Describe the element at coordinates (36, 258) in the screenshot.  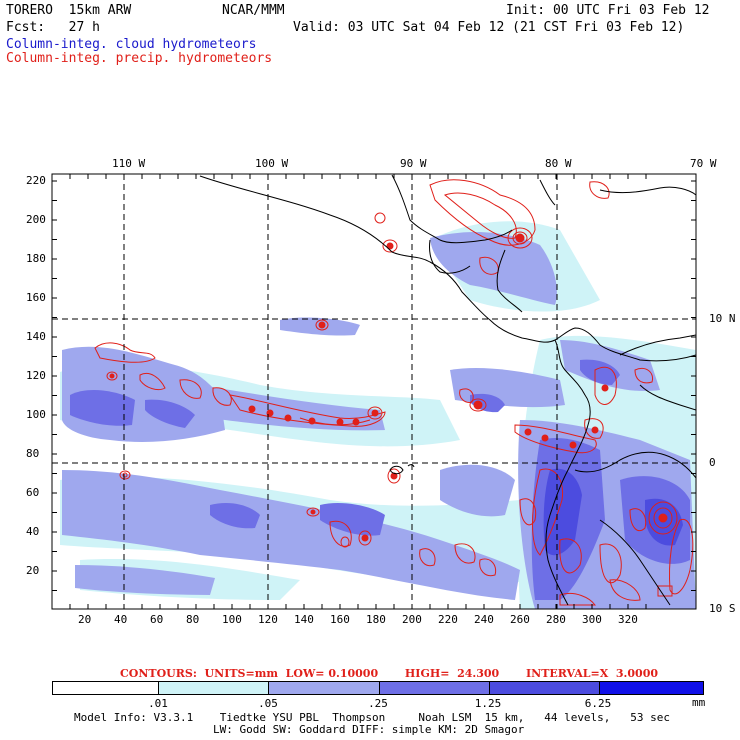
I see `y-tick-label: 180` at that location.